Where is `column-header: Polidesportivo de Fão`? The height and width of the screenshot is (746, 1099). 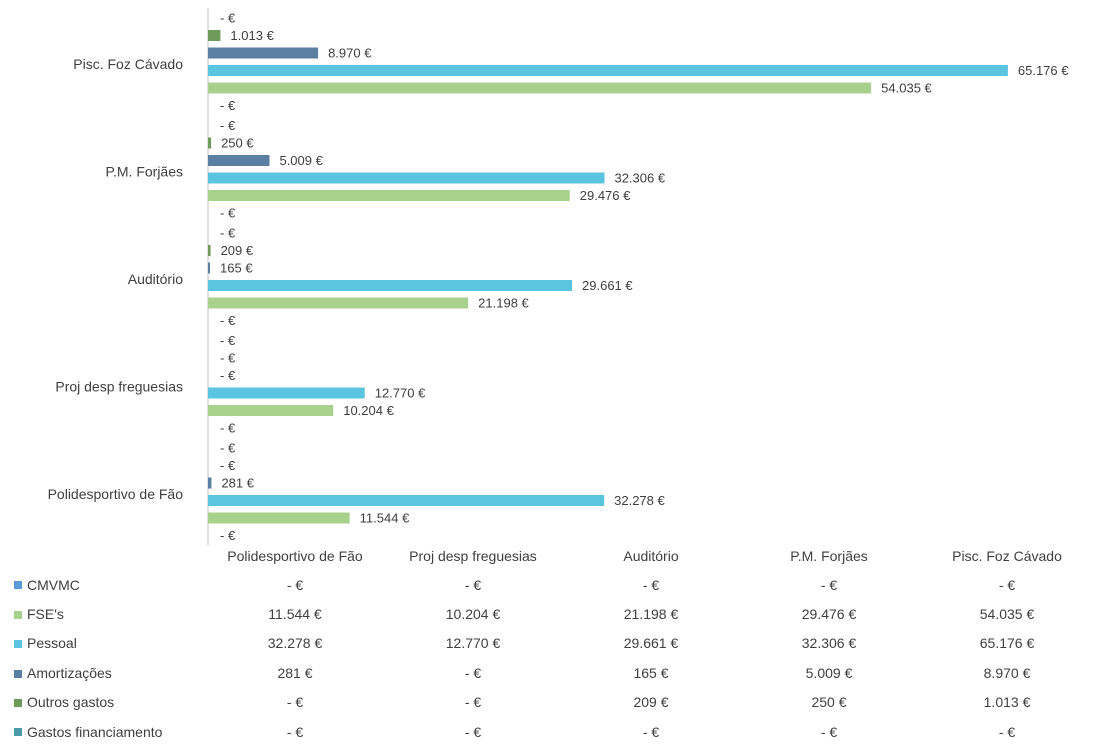
column-header: Polidesportivo de Fão is located at coordinates (295, 556).